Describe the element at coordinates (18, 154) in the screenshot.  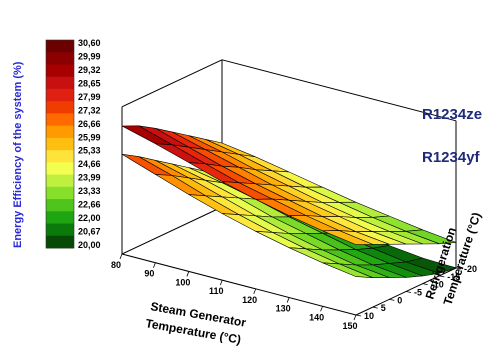
I see `y-axis-title: Energy Efficiency of the system (%)` at that location.